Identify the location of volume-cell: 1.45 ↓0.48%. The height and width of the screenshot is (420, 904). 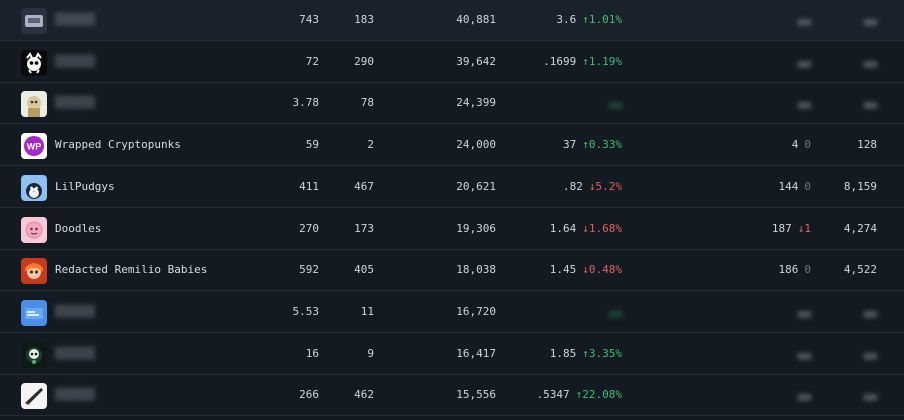
(586, 269).